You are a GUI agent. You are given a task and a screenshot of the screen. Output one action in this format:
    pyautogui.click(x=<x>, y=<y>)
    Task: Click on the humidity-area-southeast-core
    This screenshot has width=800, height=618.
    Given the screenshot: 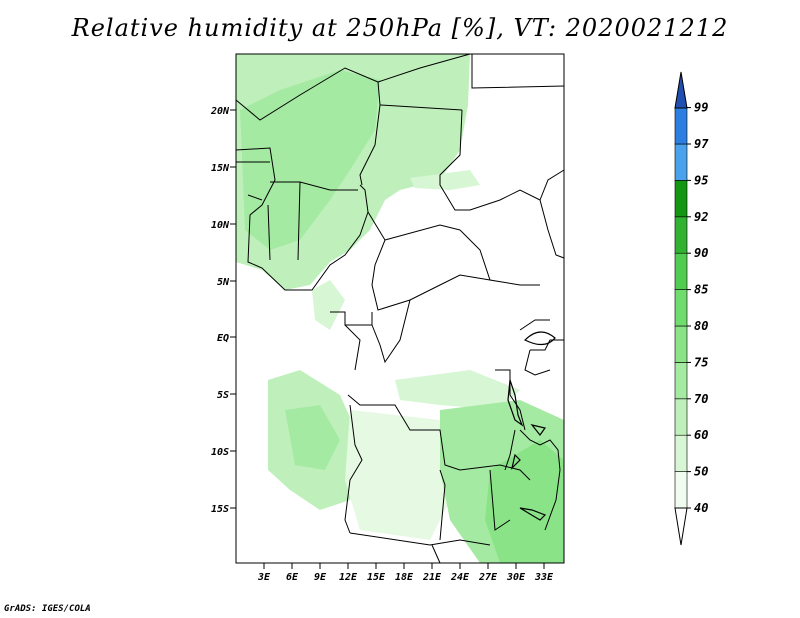 What is the action you would take?
    pyautogui.click(x=524, y=501)
    